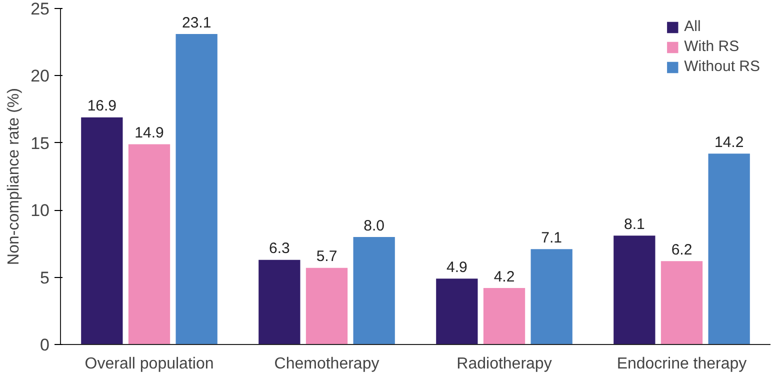 The height and width of the screenshot is (375, 780). I want to click on legend-label: With RS, so click(712, 46).